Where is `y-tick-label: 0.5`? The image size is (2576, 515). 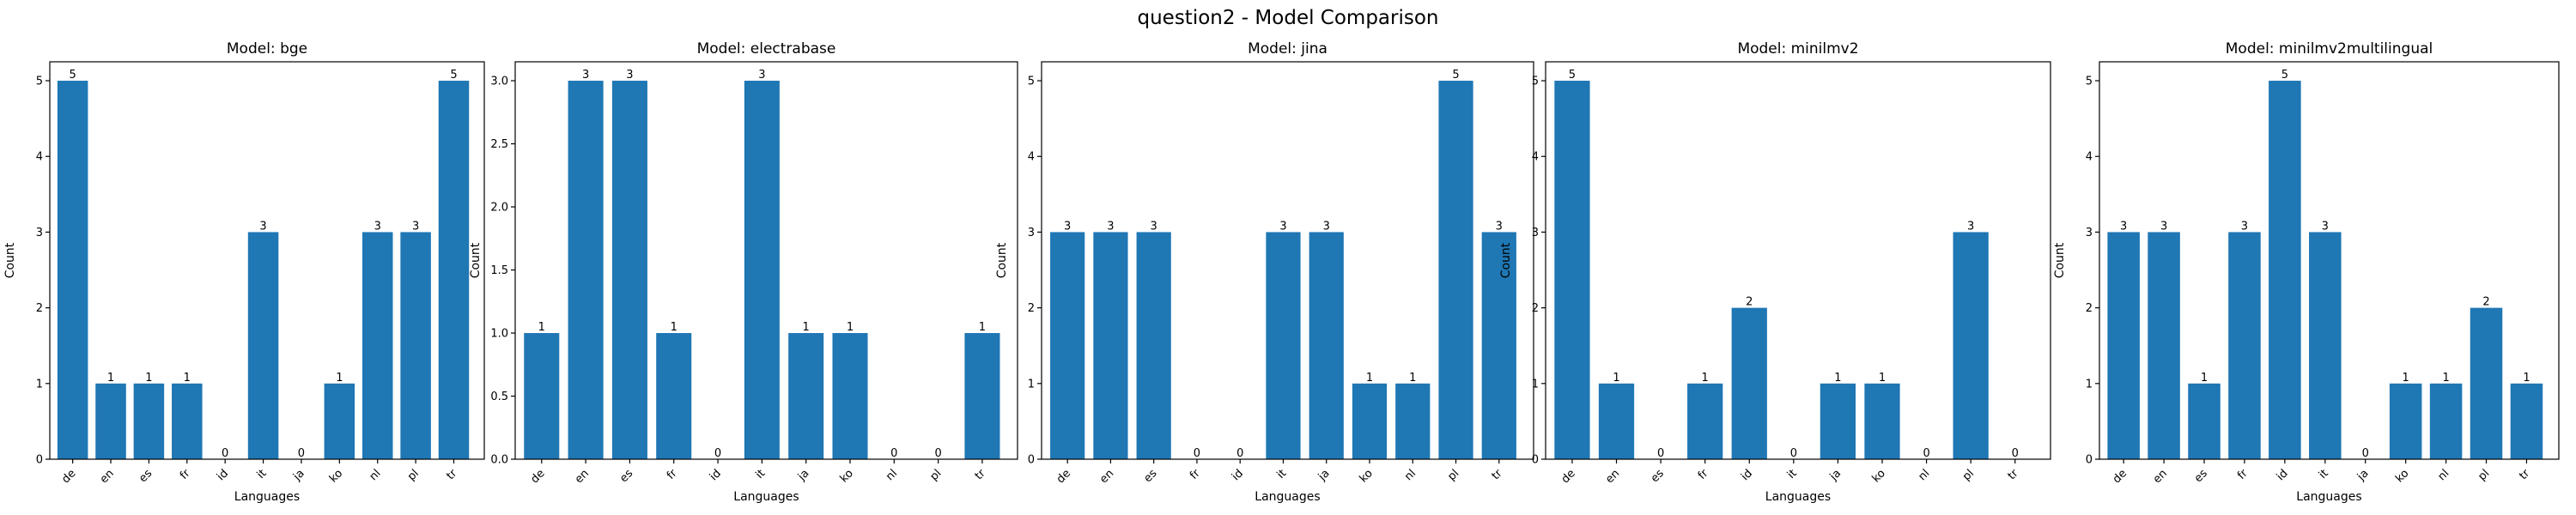 y-tick-label: 0.5 is located at coordinates (499, 397).